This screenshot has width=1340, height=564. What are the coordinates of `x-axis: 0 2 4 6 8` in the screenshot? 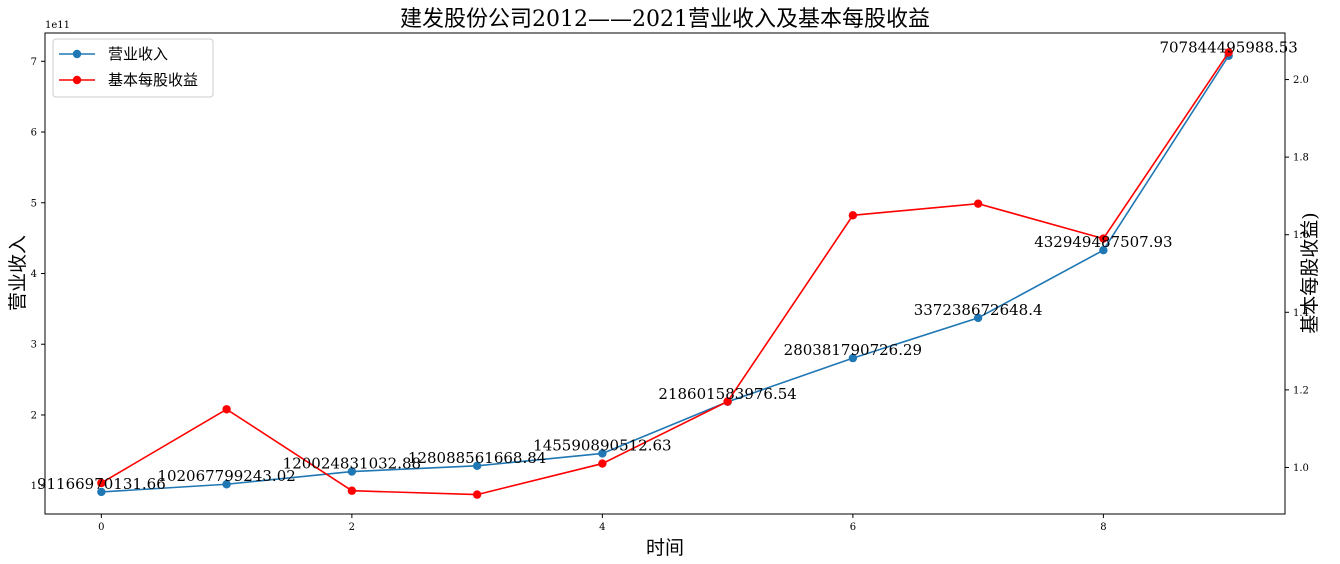 It's located at (602, 523).